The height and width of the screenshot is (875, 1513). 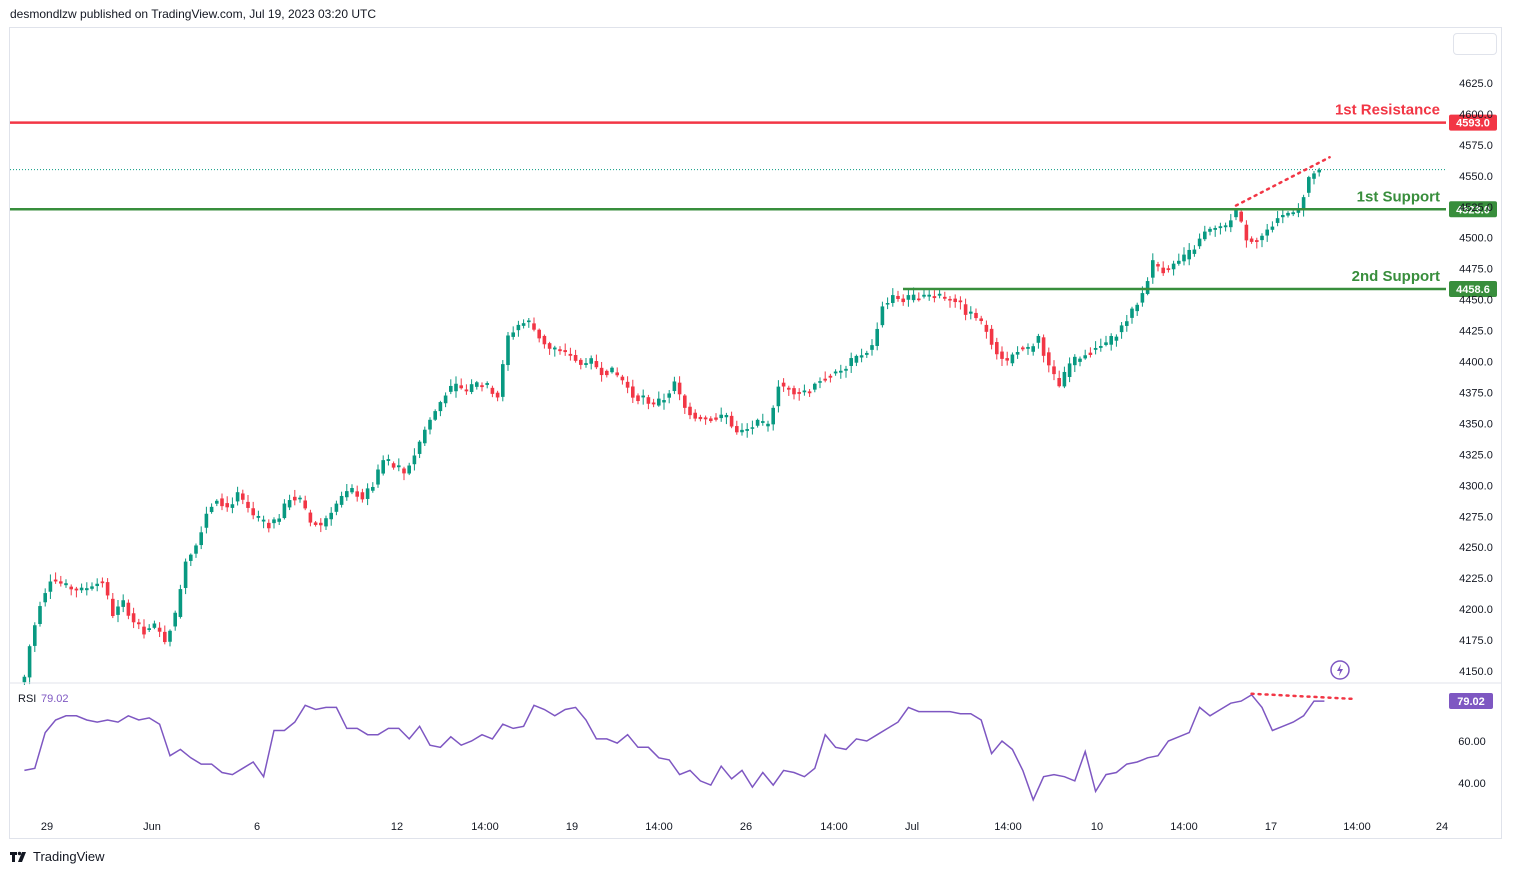 I want to click on price-tick-label: 4200.0, so click(x=1476, y=610).